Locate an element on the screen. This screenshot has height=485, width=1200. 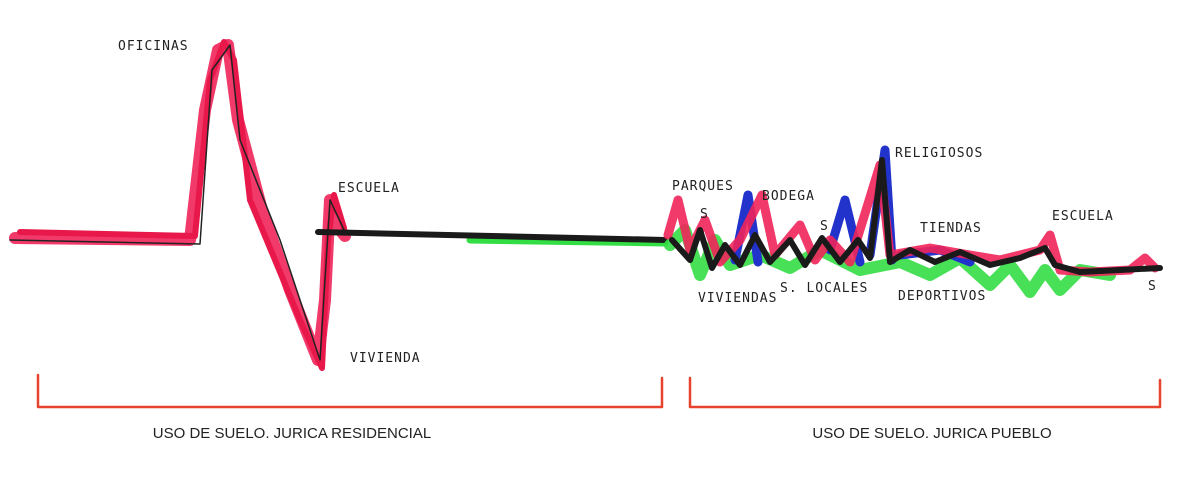
section-label: USO DE SUELO. JURICA RESIDENCIAL is located at coordinates (292, 433).